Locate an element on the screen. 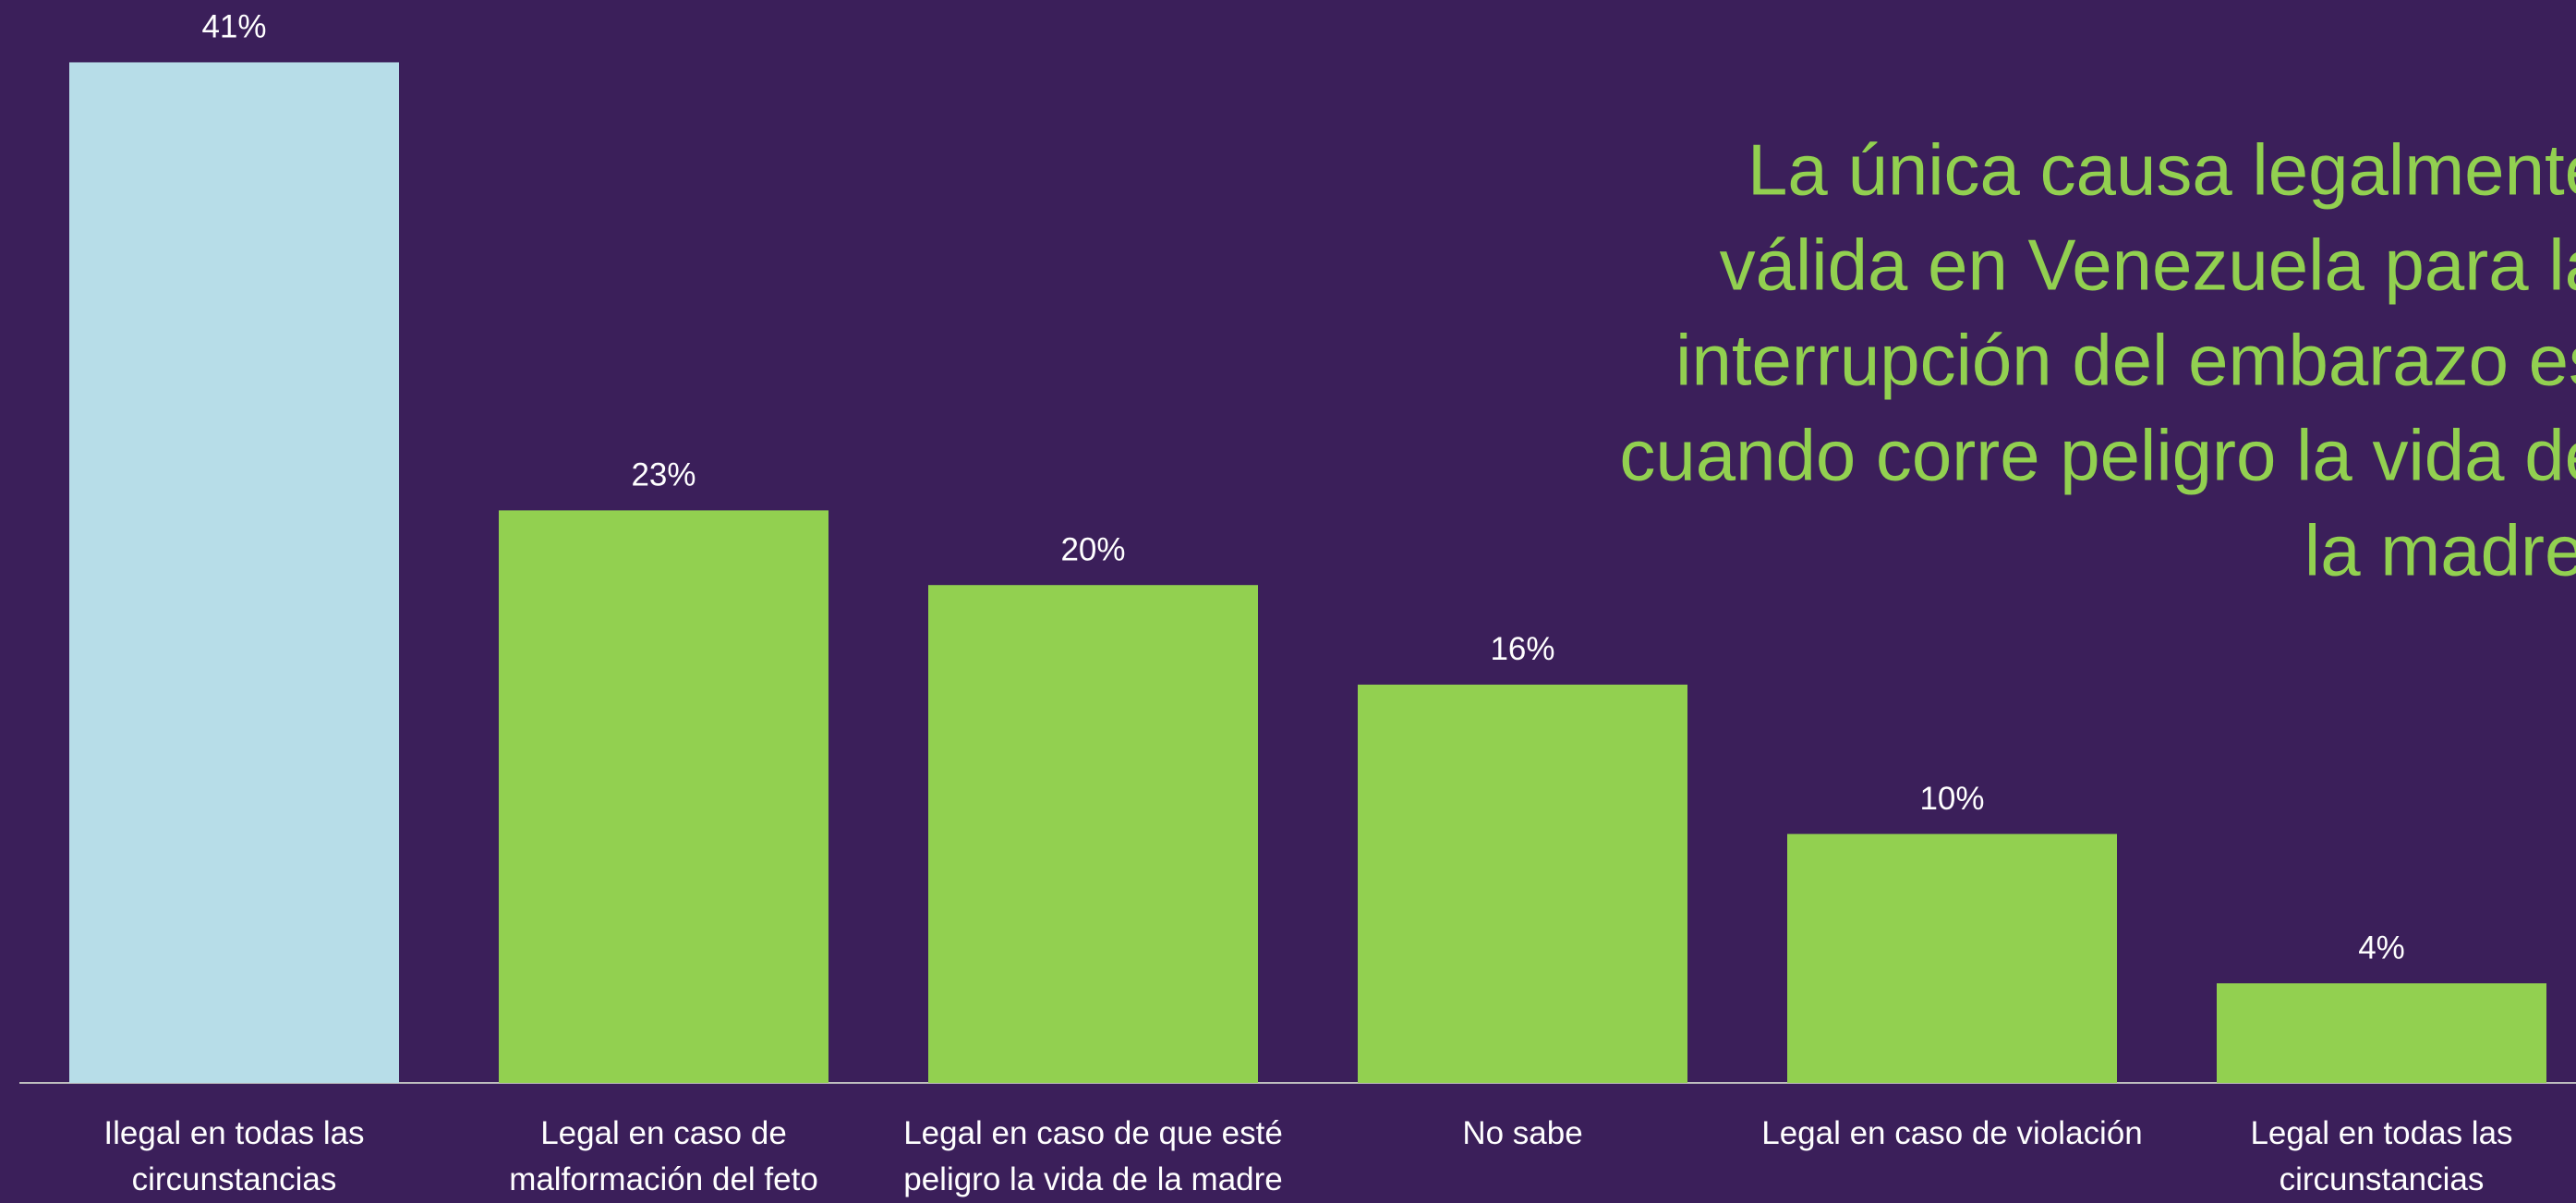  x-tick-label: Legal en caso de violación is located at coordinates (1953, 1134).